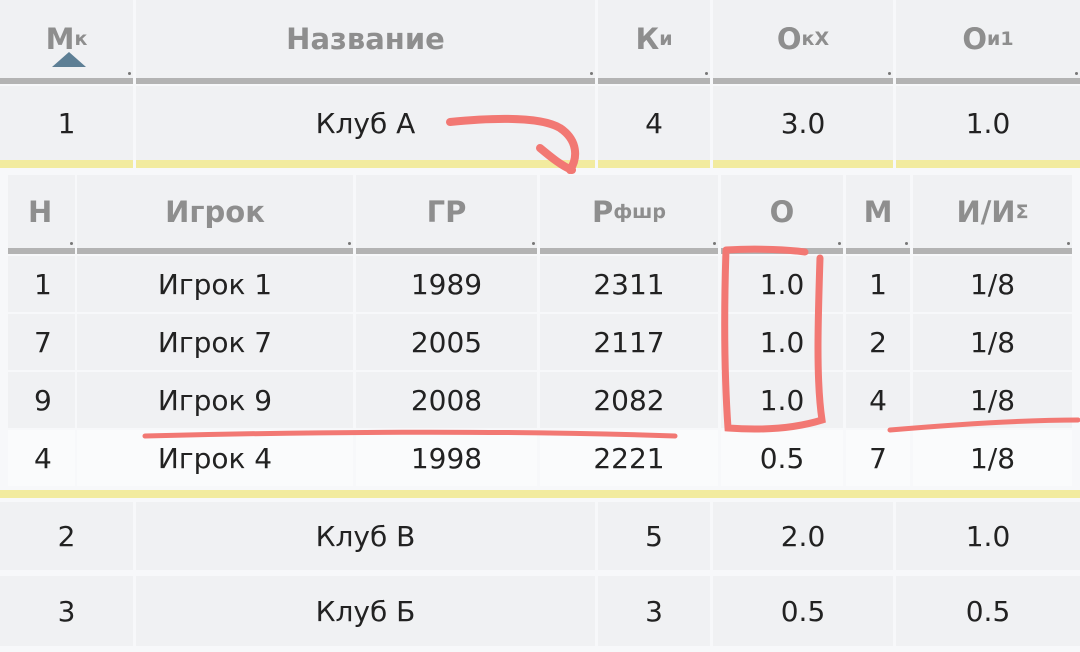  Describe the element at coordinates (815, 39) in the screenshot. I see `header-subscript: кХ` at that location.